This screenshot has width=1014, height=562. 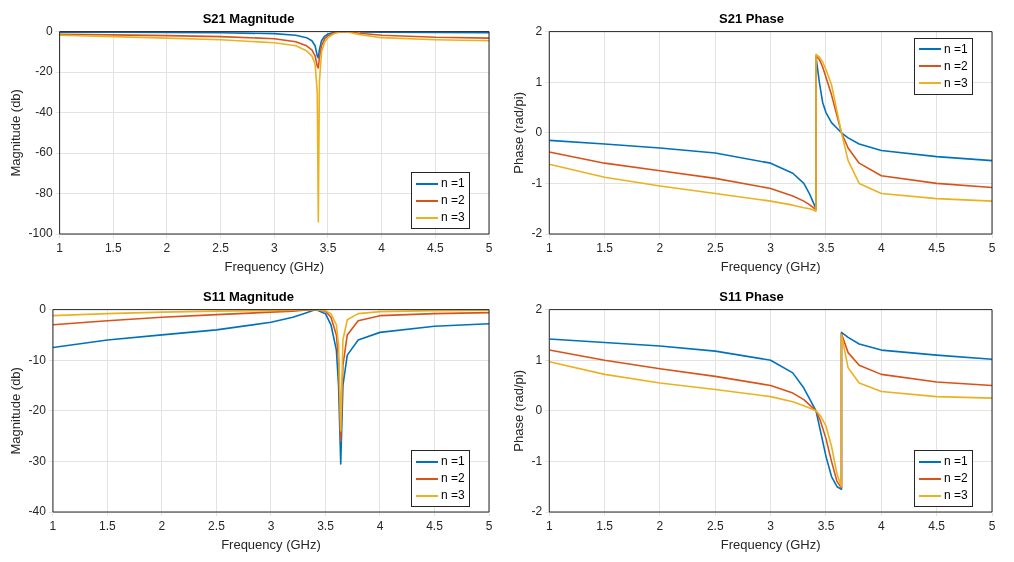 What do you see at coordinates (751, 19) in the screenshot?
I see `chart-title: S21 Phase` at bounding box center [751, 19].